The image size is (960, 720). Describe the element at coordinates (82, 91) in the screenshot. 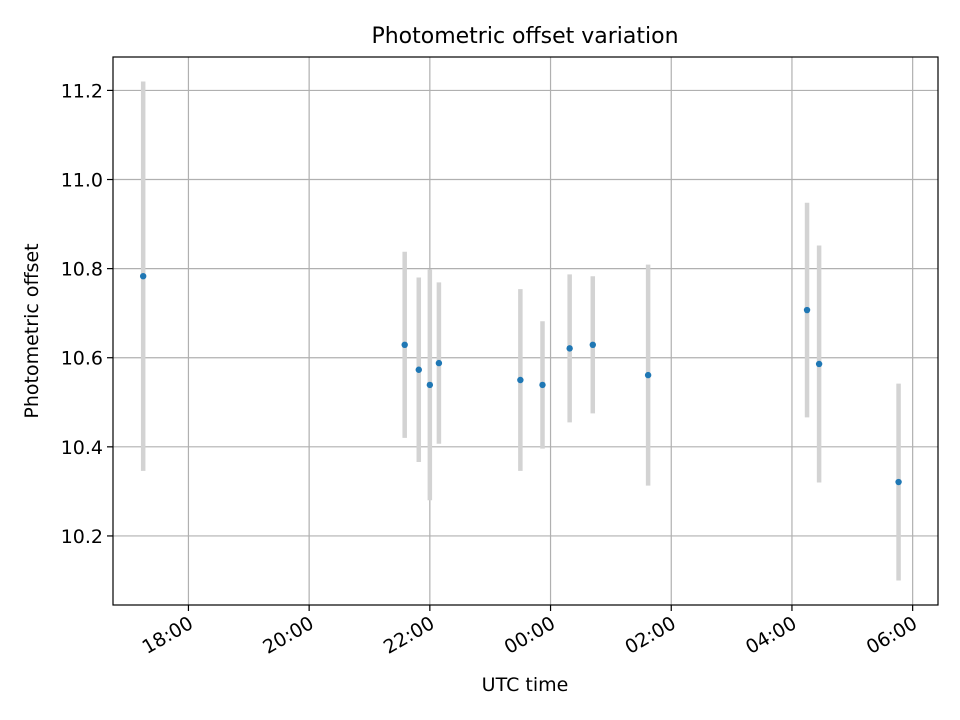

I see `y-tick-label: 11.2` at that location.